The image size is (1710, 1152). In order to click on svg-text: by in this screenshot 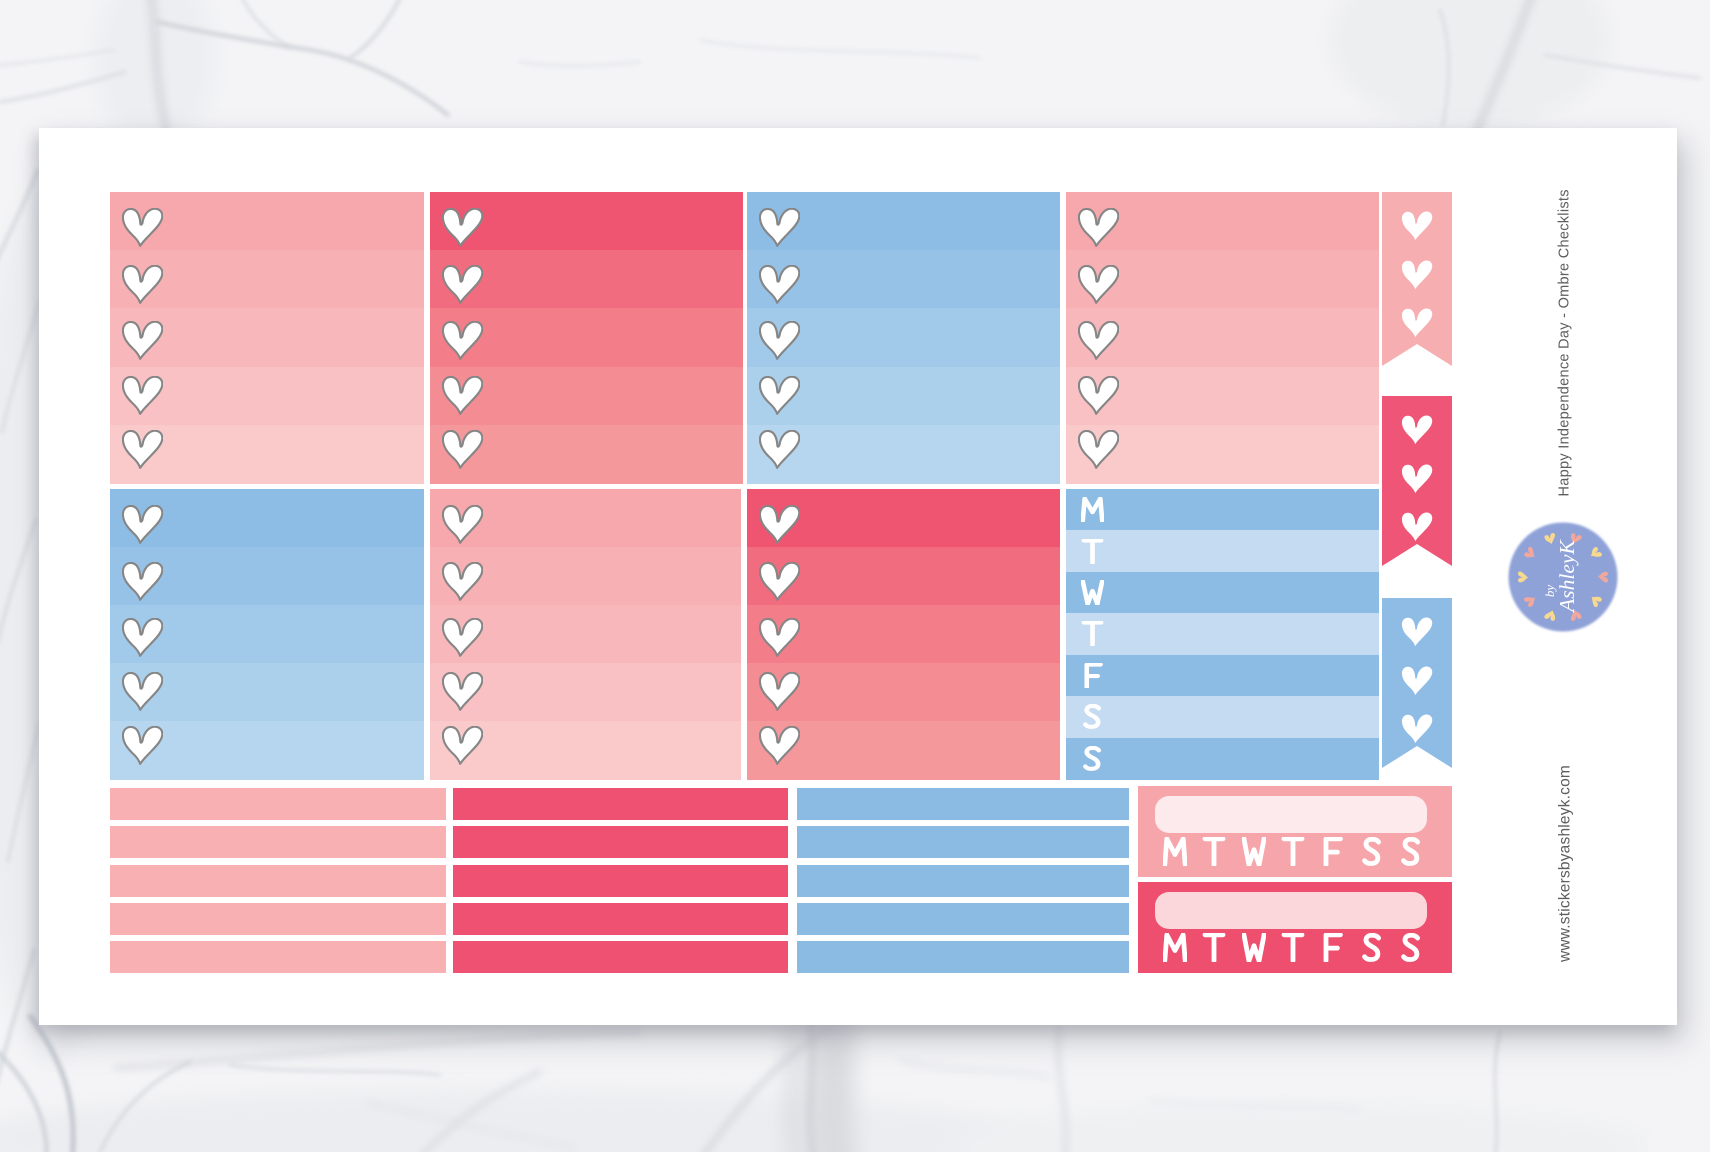, I will do `click(1549, 591)`.